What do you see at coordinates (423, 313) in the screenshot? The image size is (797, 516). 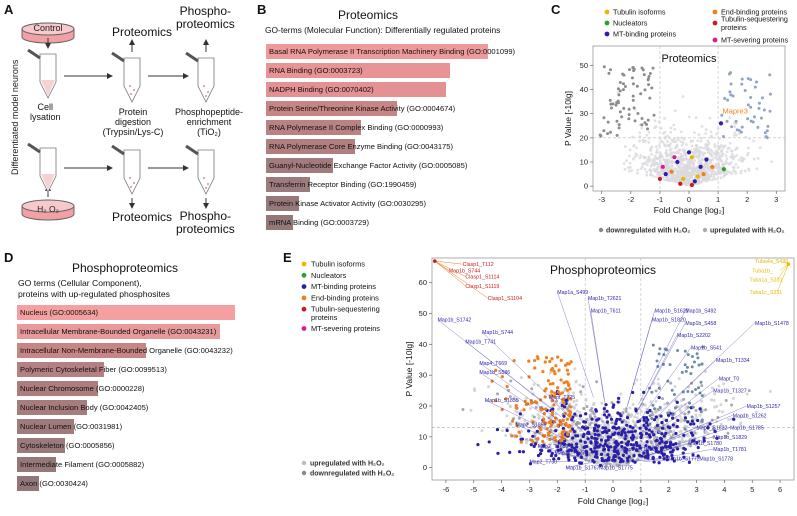 I see `y-tick-label: 50` at bounding box center [423, 313].